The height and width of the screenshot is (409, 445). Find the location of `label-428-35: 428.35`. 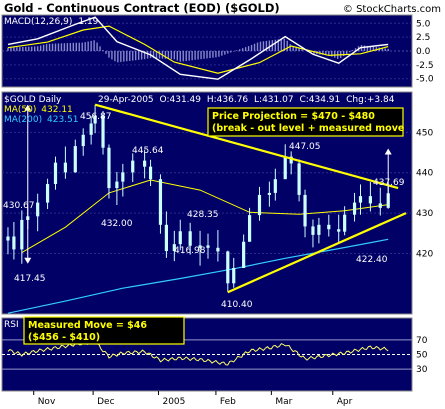

label-428-35: 428.35 is located at coordinates (203, 215).